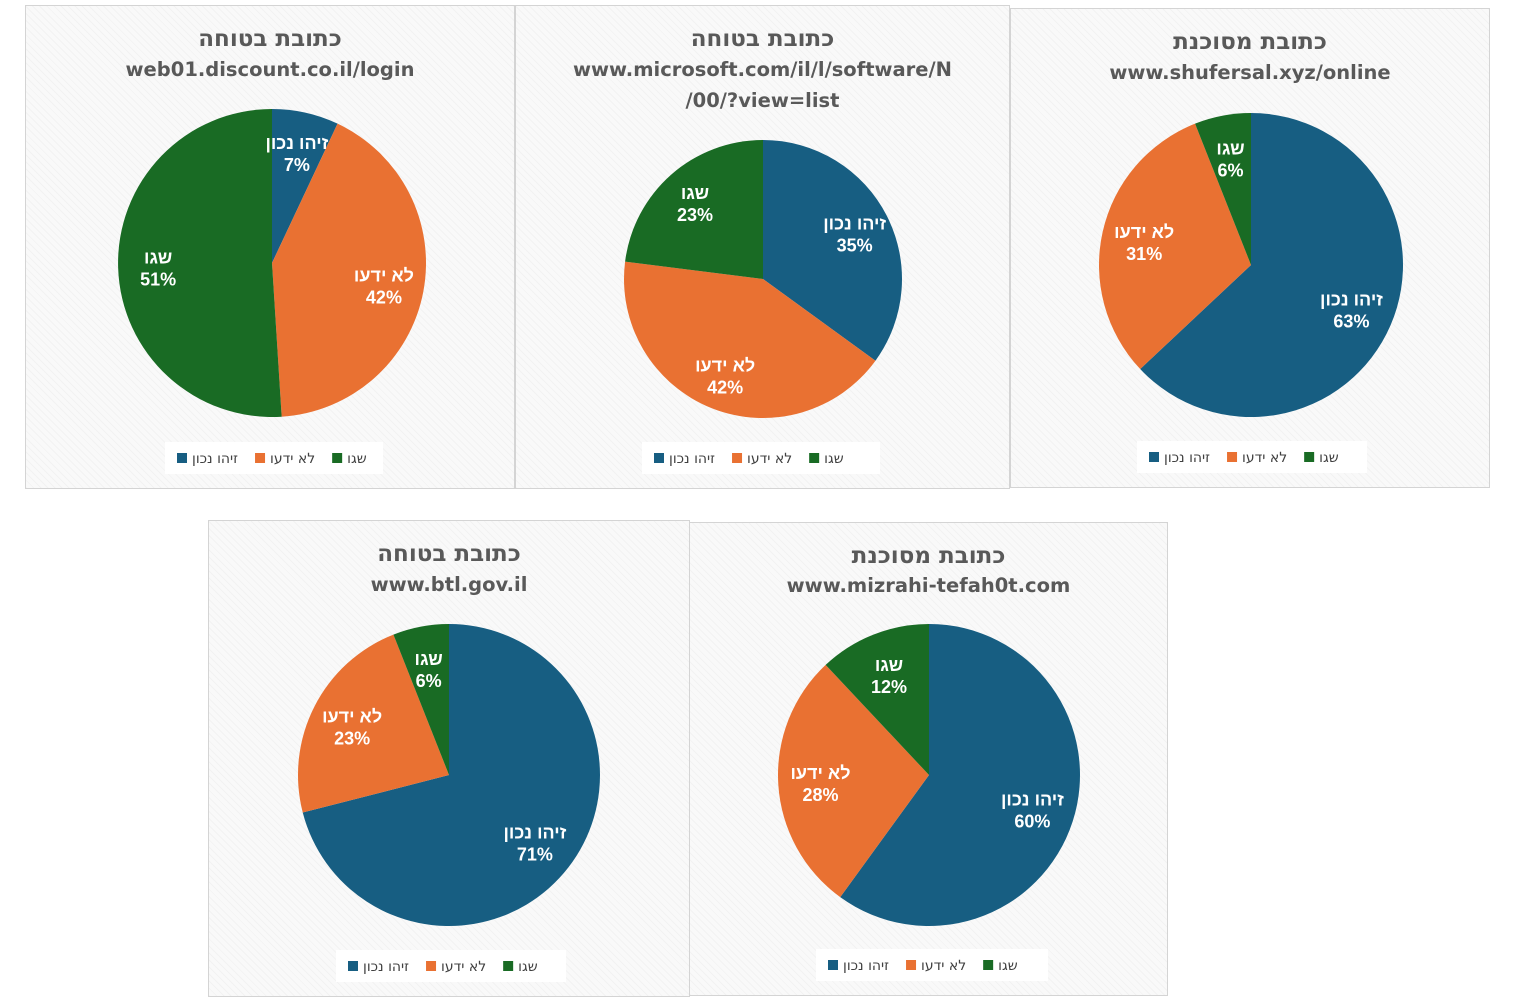 This screenshot has height=1002, width=1513. I want to click on data-label-value: 6%, so click(429, 681).